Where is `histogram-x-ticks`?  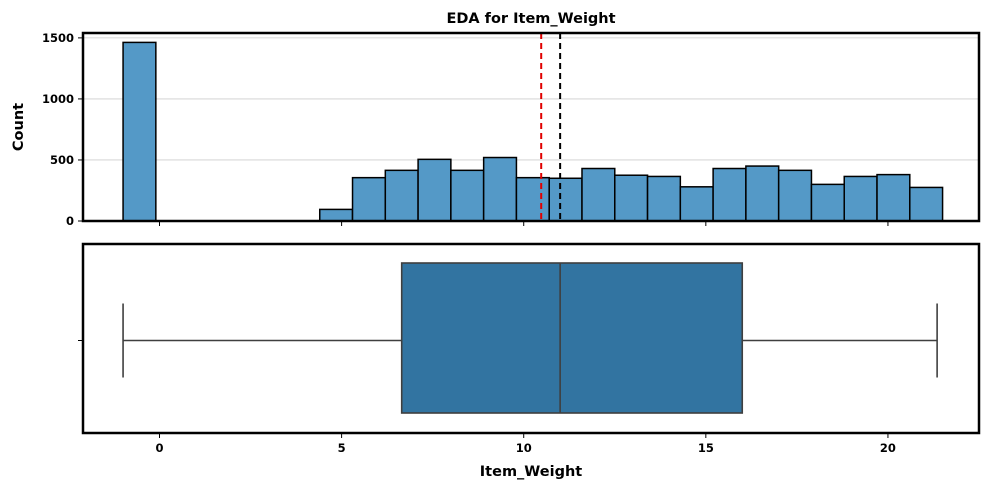 histogram-x-ticks is located at coordinates (523, 223).